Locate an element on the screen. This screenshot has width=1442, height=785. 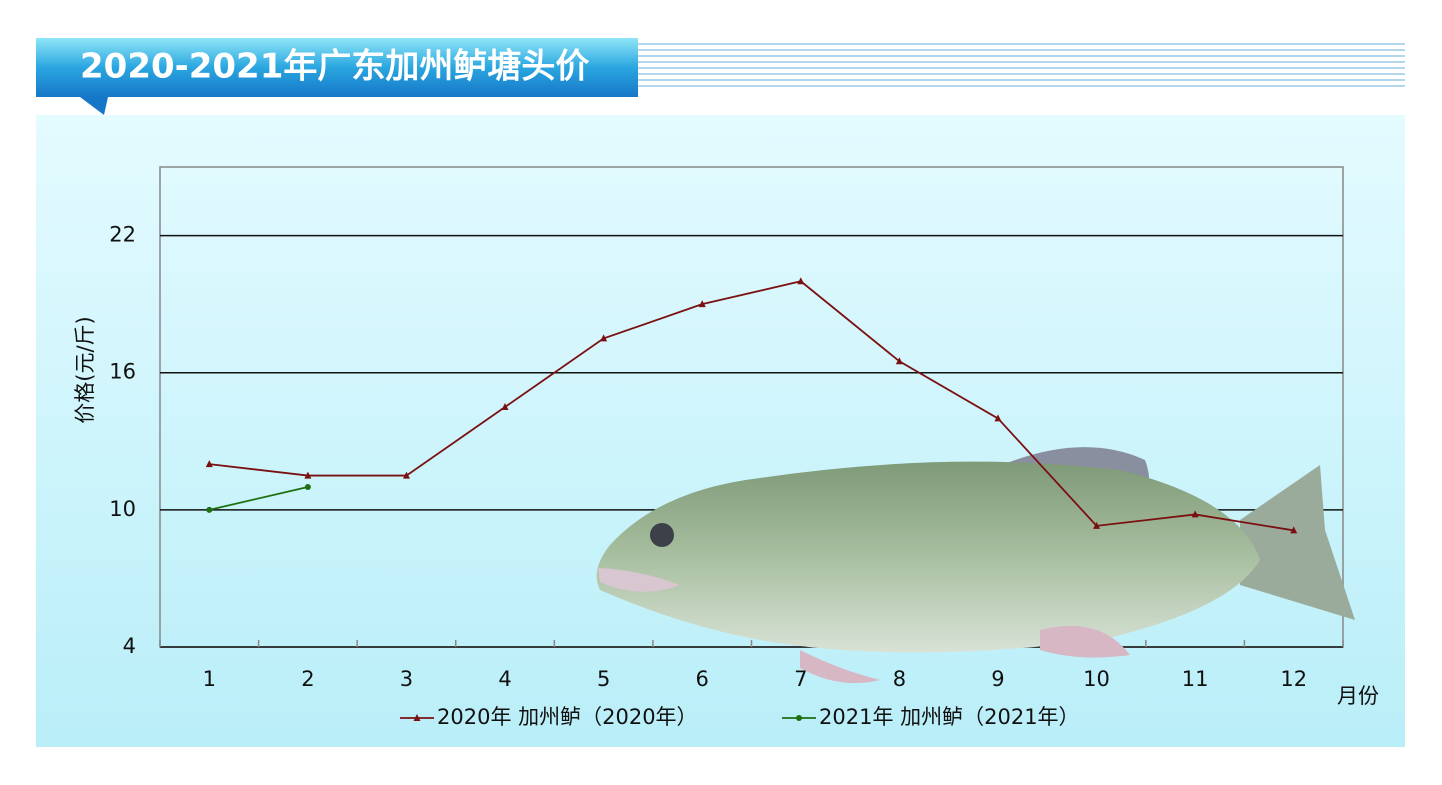
y-tick-label: 16 is located at coordinates (122, 372).